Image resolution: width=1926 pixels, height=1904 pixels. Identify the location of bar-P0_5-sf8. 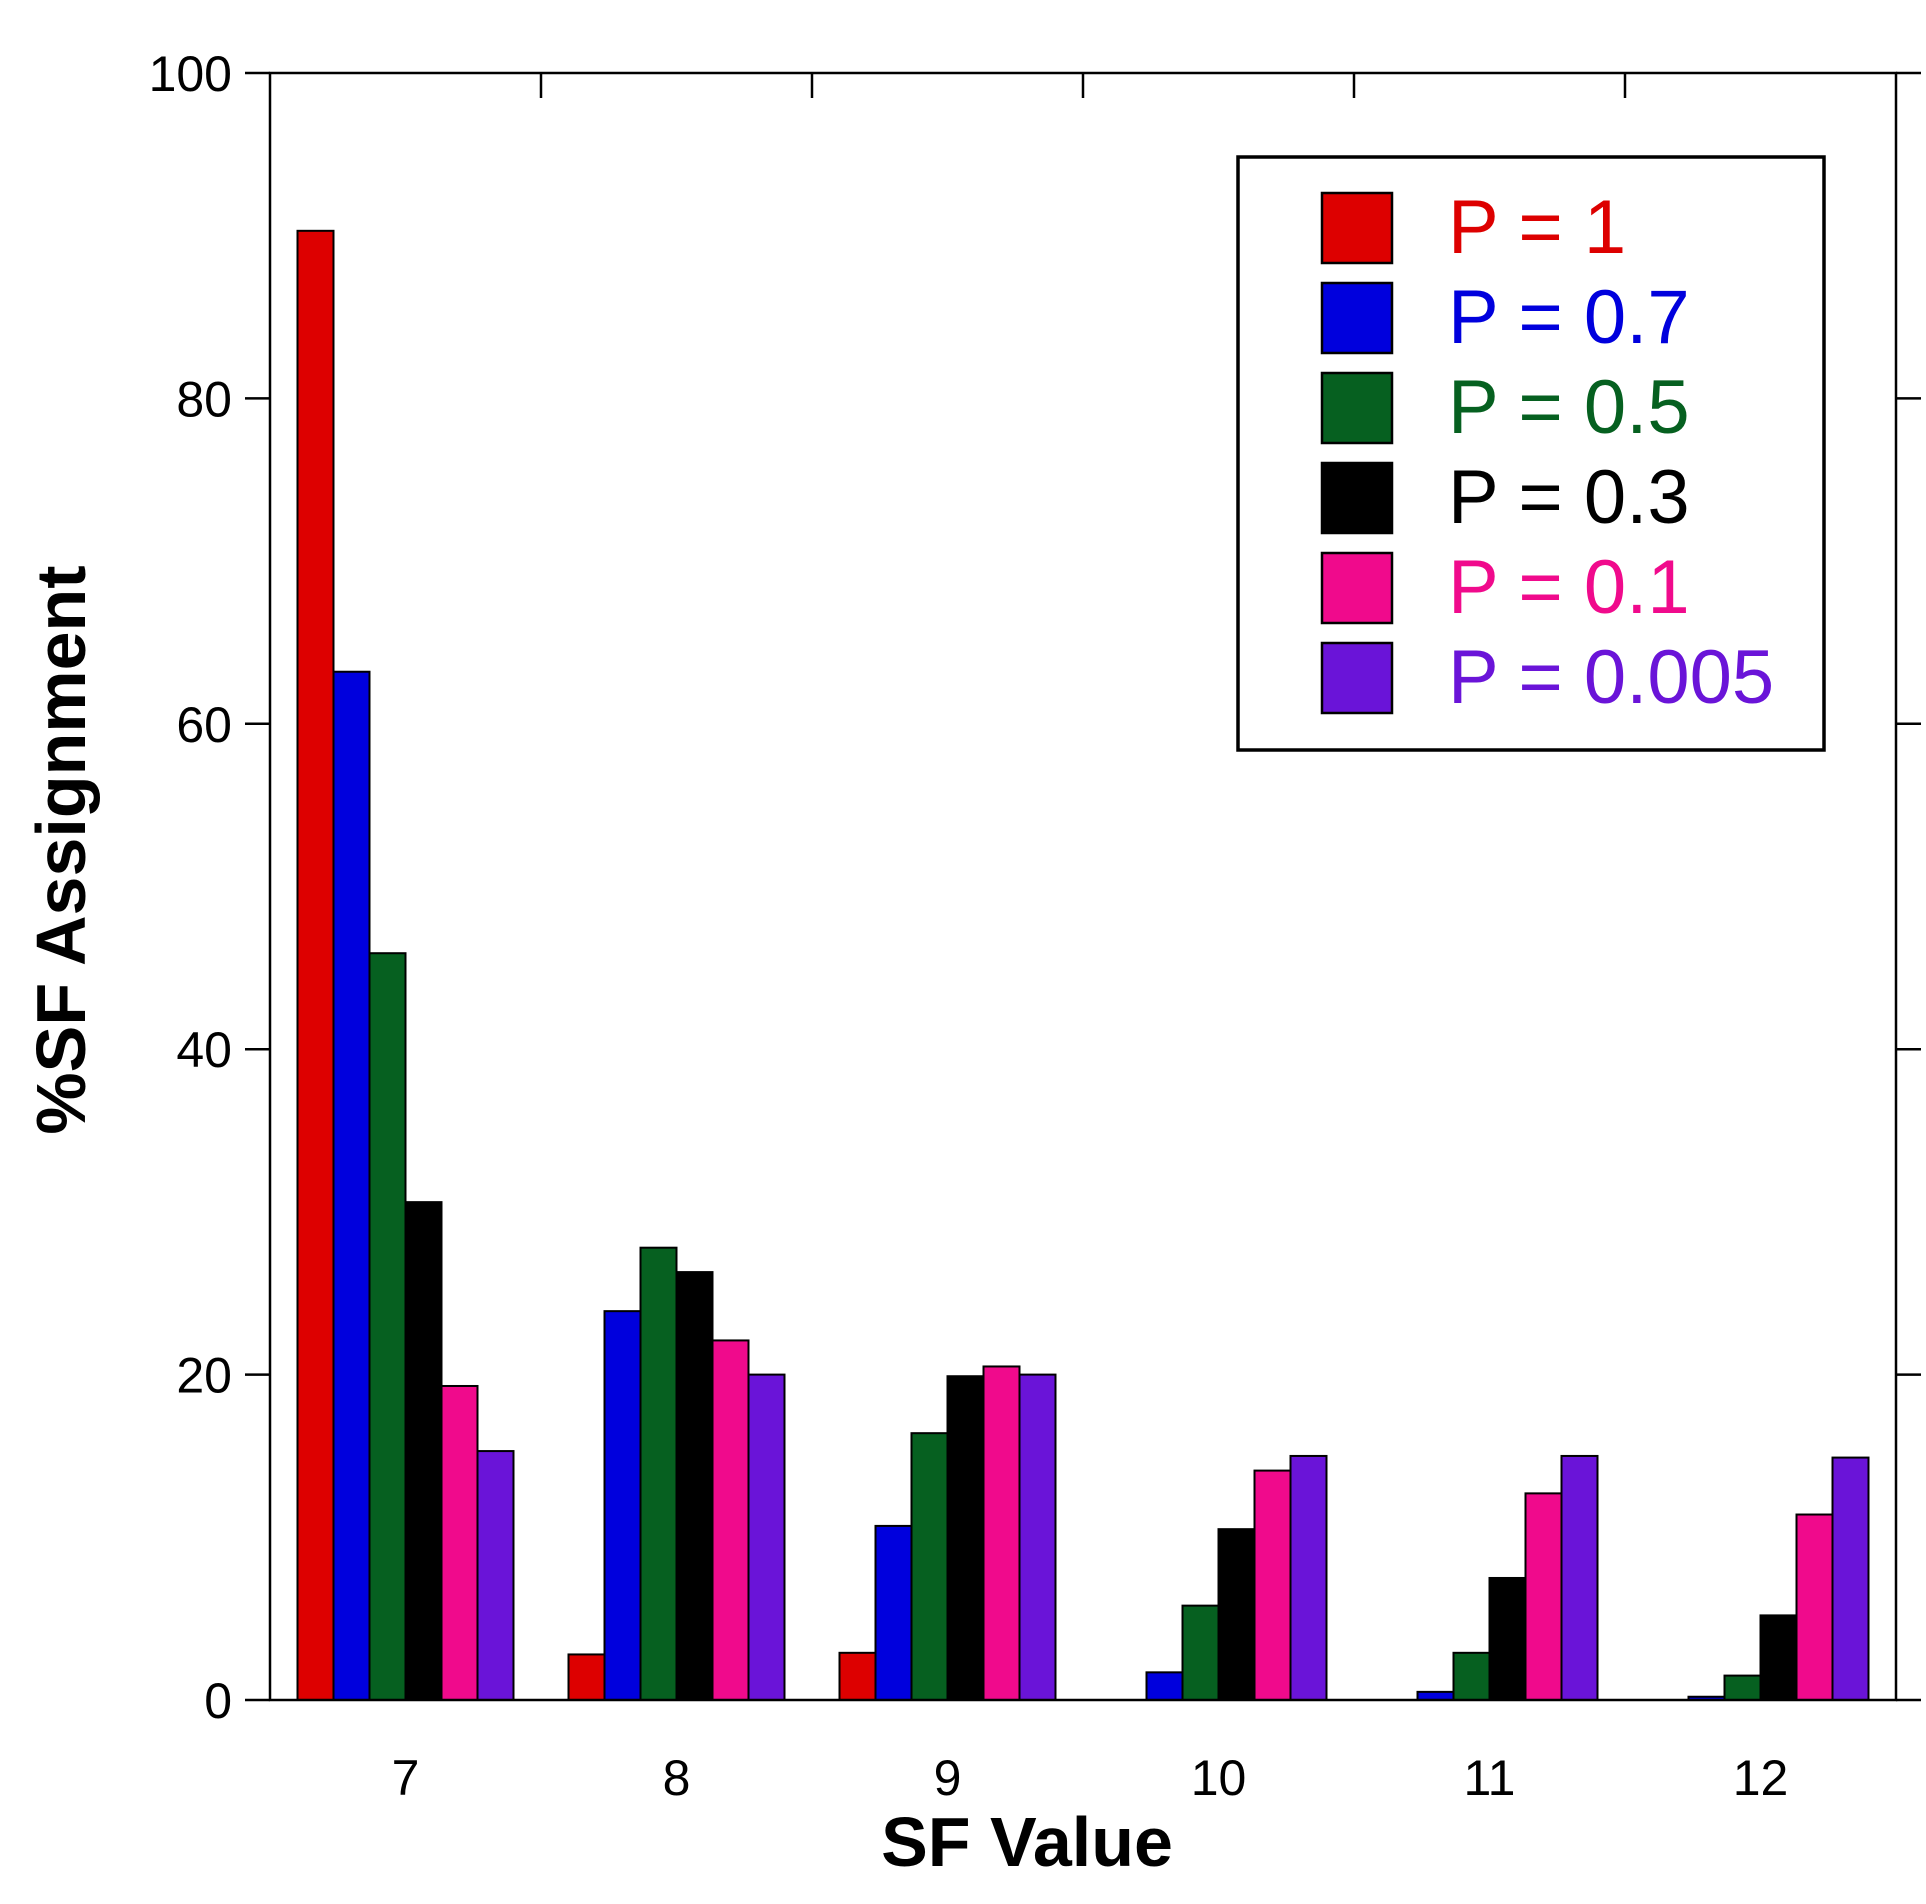
(658, 1473).